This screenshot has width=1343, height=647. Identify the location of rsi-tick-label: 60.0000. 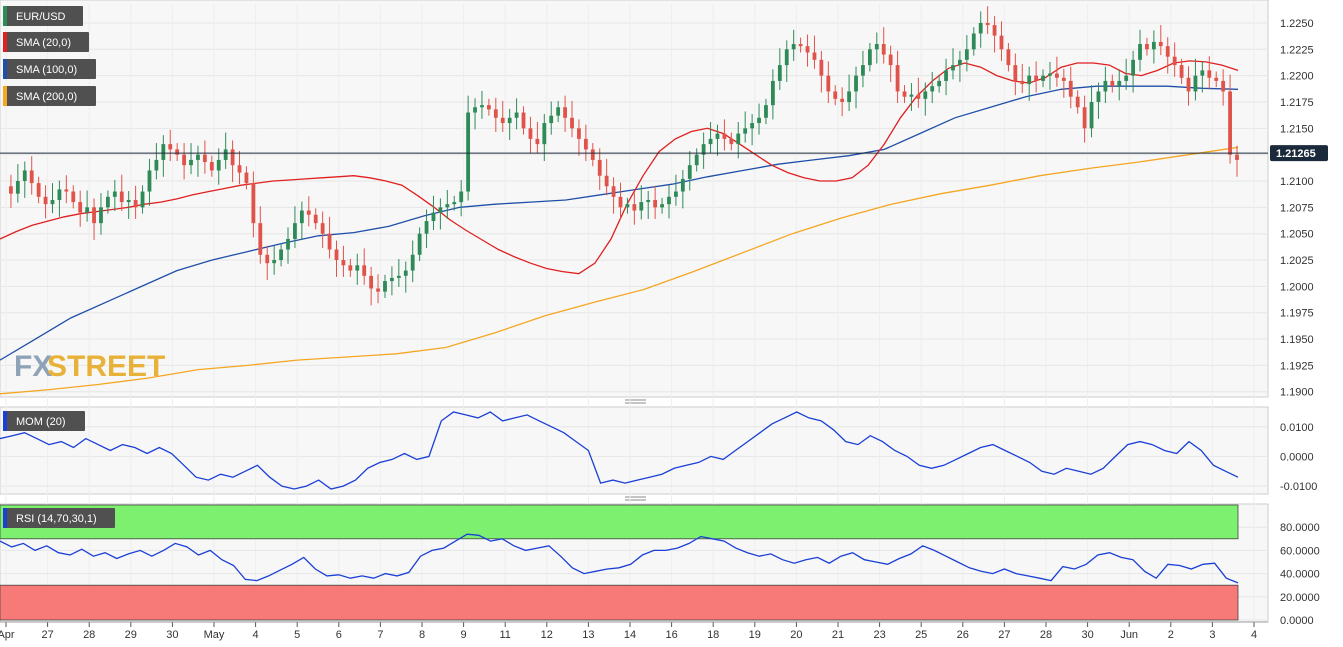
(1300, 551).